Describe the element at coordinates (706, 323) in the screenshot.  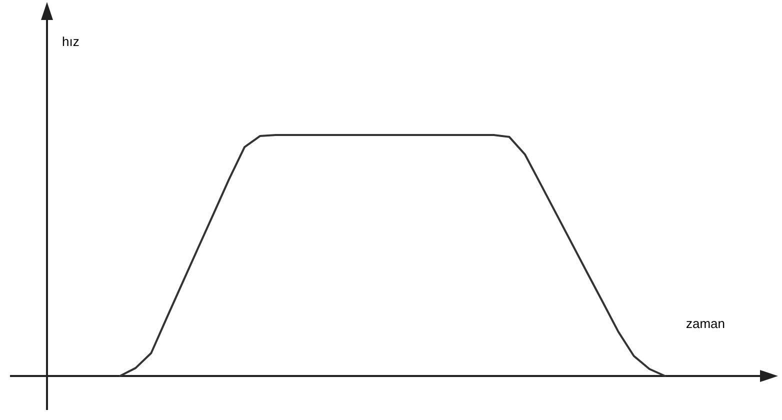
I see `text: zaman` at that location.